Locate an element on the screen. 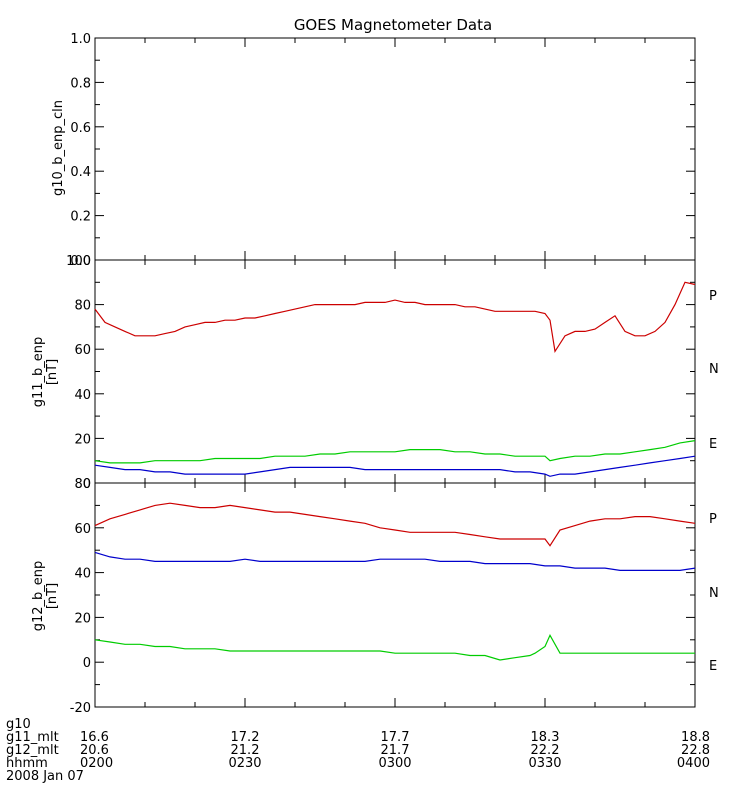  panel-g11-legend-p: P is located at coordinates (713, 296).